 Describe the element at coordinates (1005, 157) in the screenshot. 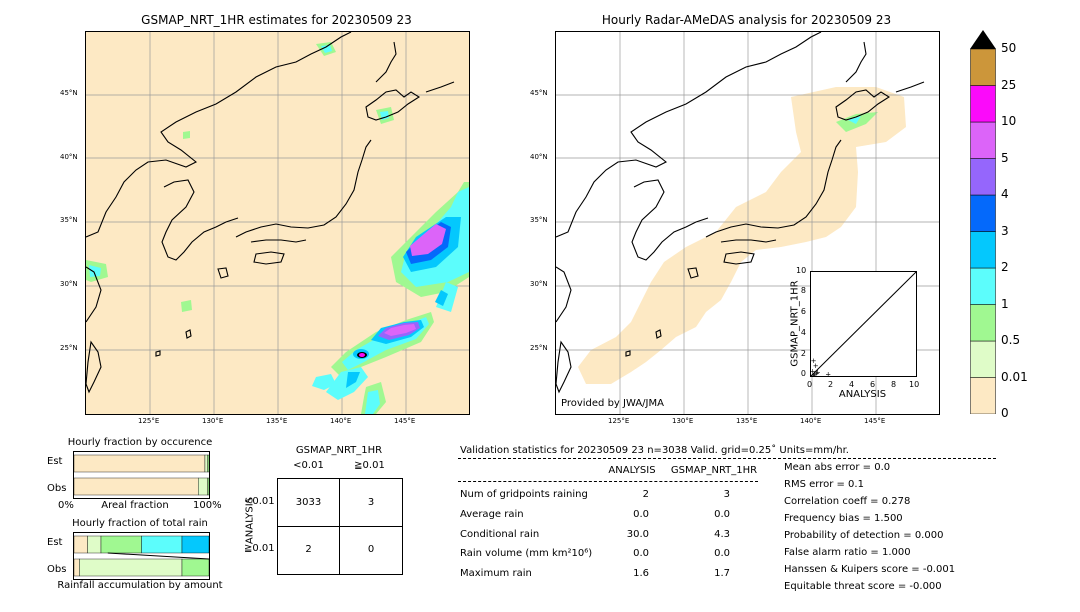

I see `colorbar-label: 5` at that location.